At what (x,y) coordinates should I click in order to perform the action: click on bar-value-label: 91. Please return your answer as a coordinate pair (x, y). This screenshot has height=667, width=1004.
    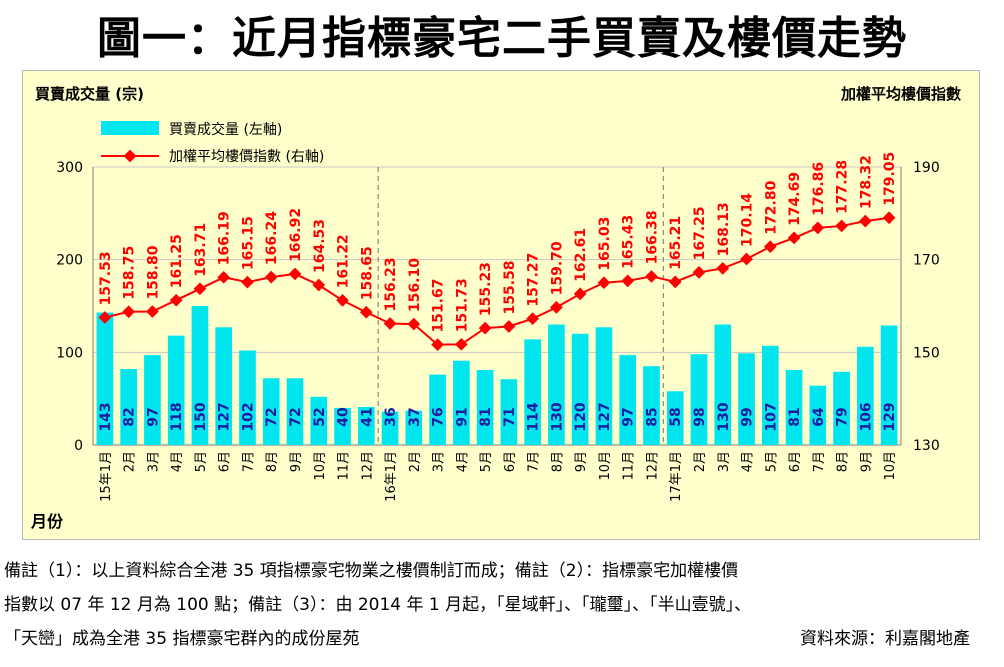
    Looking at the image, I should click on (462, 416).